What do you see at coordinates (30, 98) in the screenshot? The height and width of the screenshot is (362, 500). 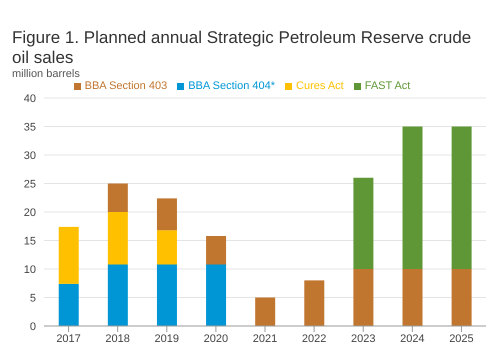 I see `y-tick-label: 40` at bounding box center [30, 98].